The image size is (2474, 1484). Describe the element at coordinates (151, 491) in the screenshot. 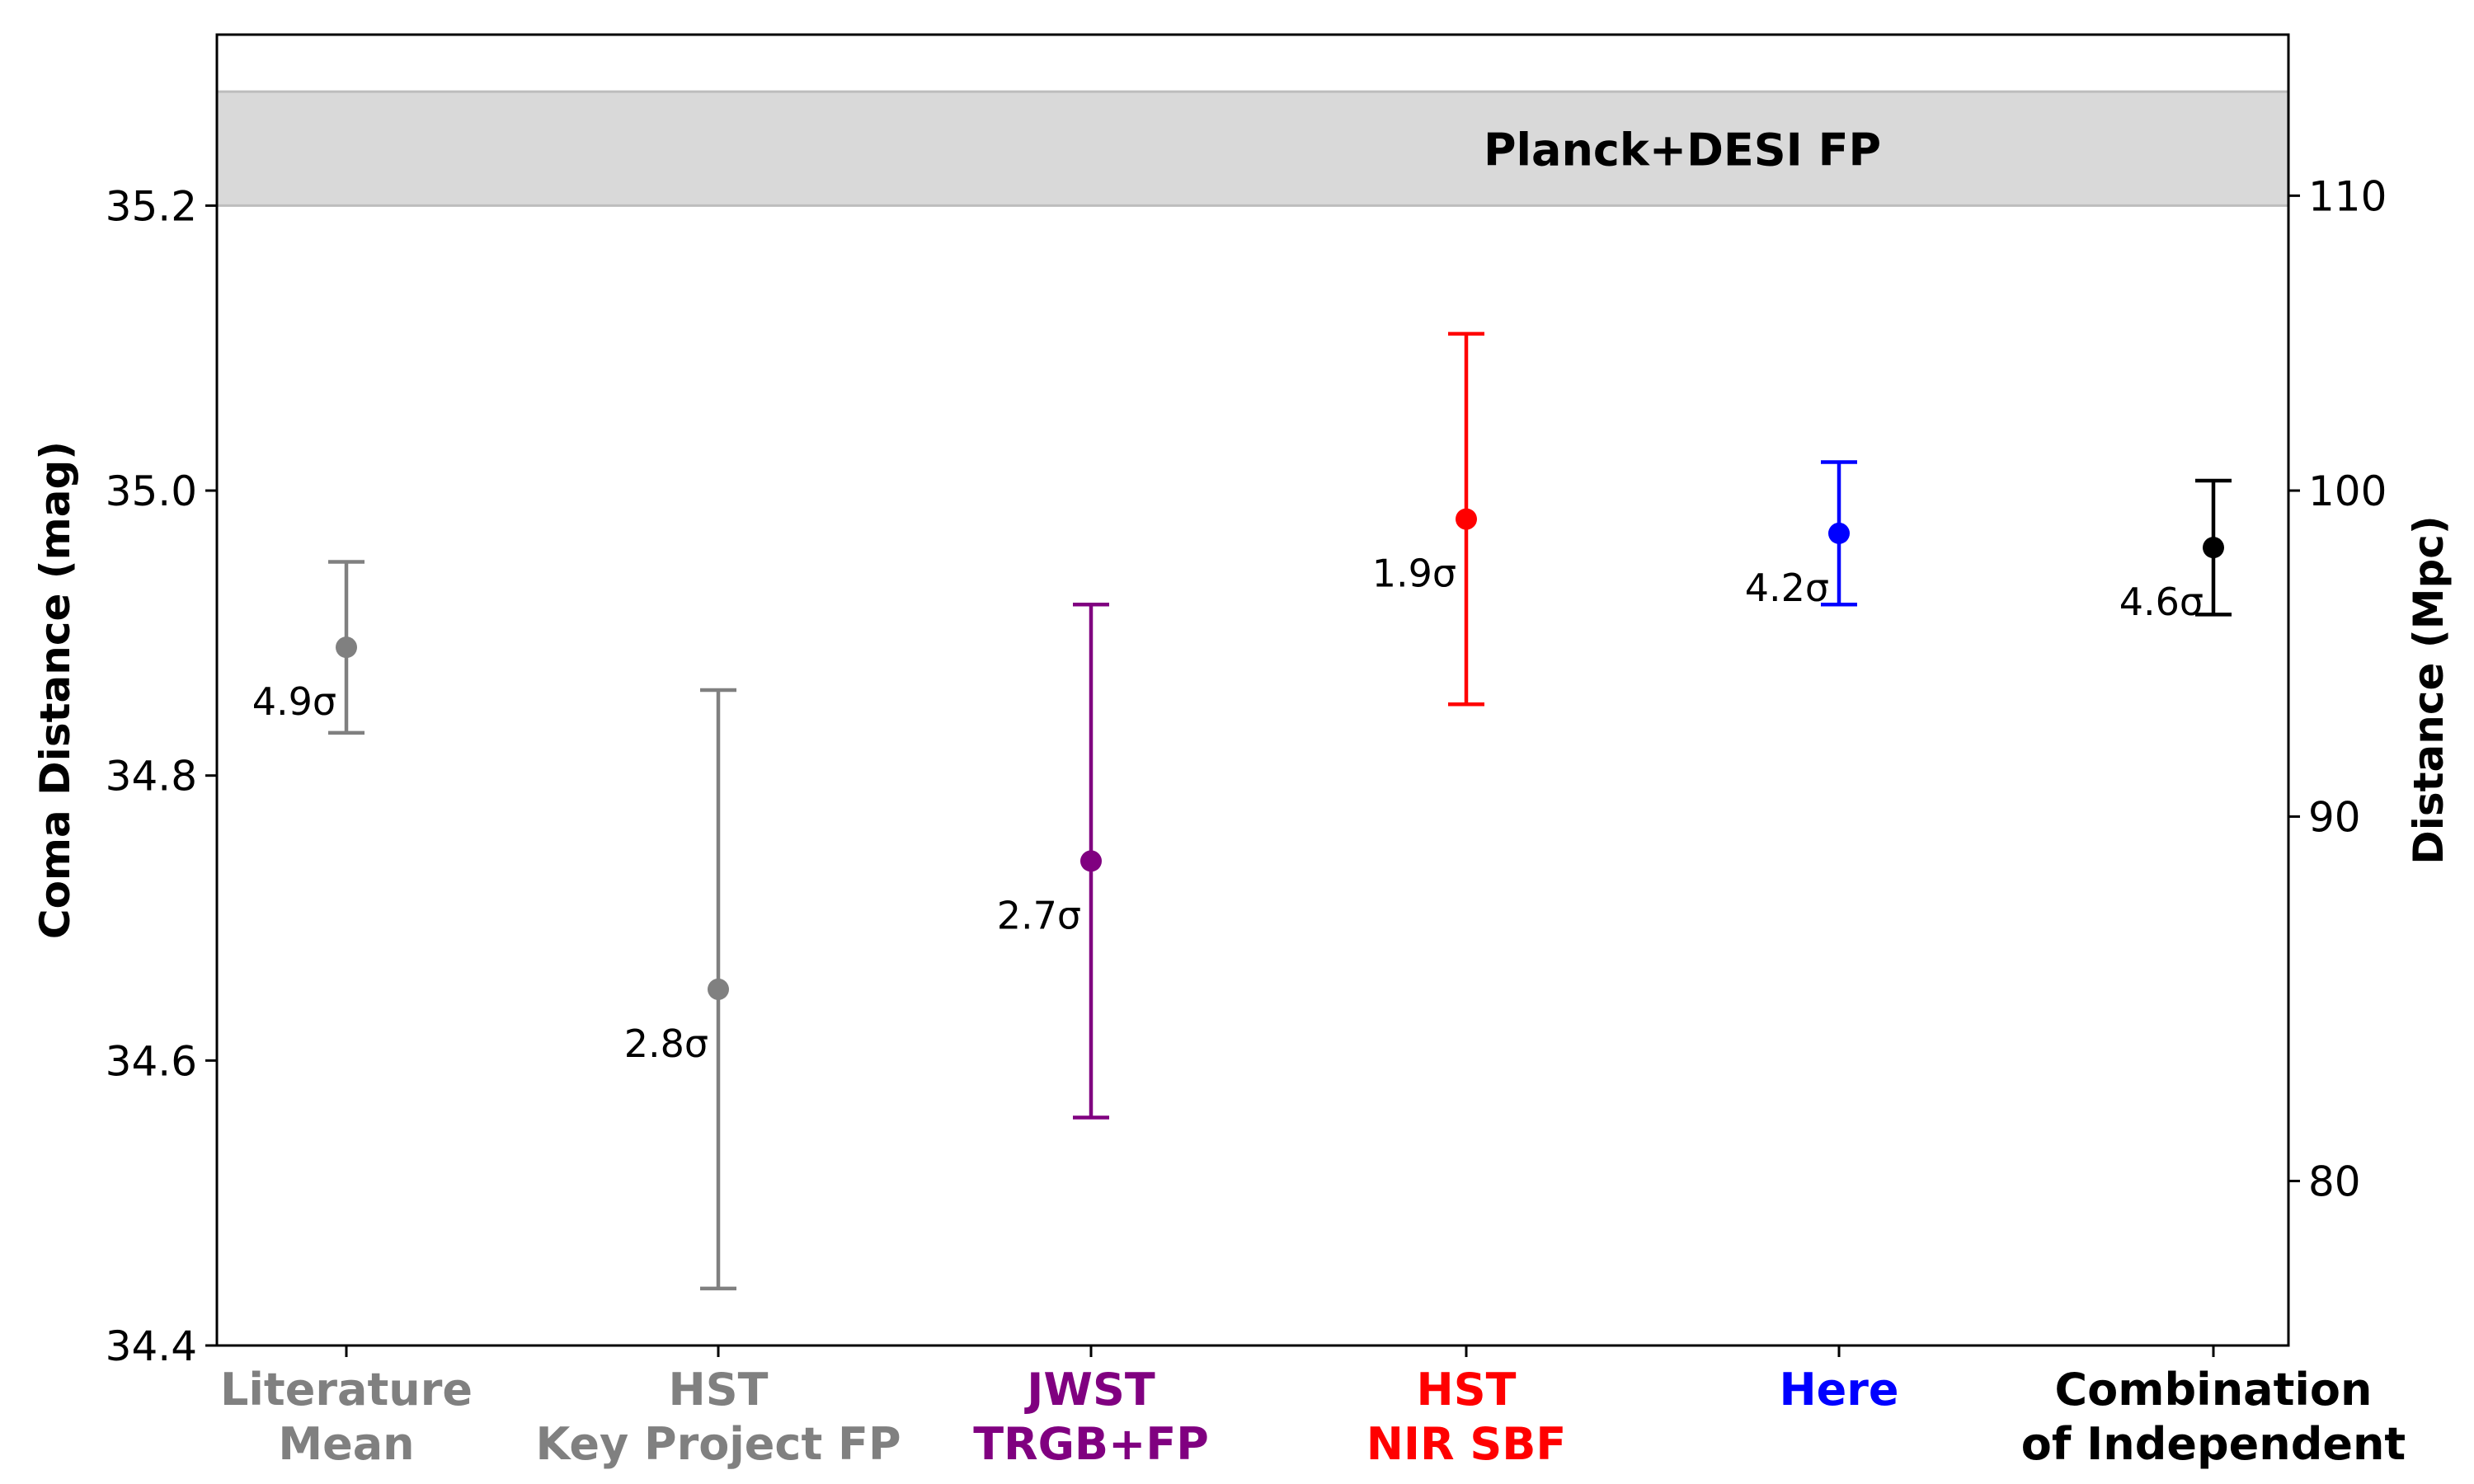

I see `y-tick-label: 35.0` at that location.